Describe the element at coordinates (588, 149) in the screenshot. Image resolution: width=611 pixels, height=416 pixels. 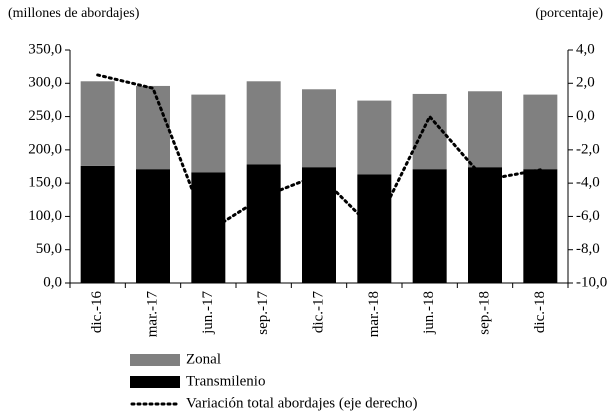
I see `y2-tick-label: -2,0` at that location.